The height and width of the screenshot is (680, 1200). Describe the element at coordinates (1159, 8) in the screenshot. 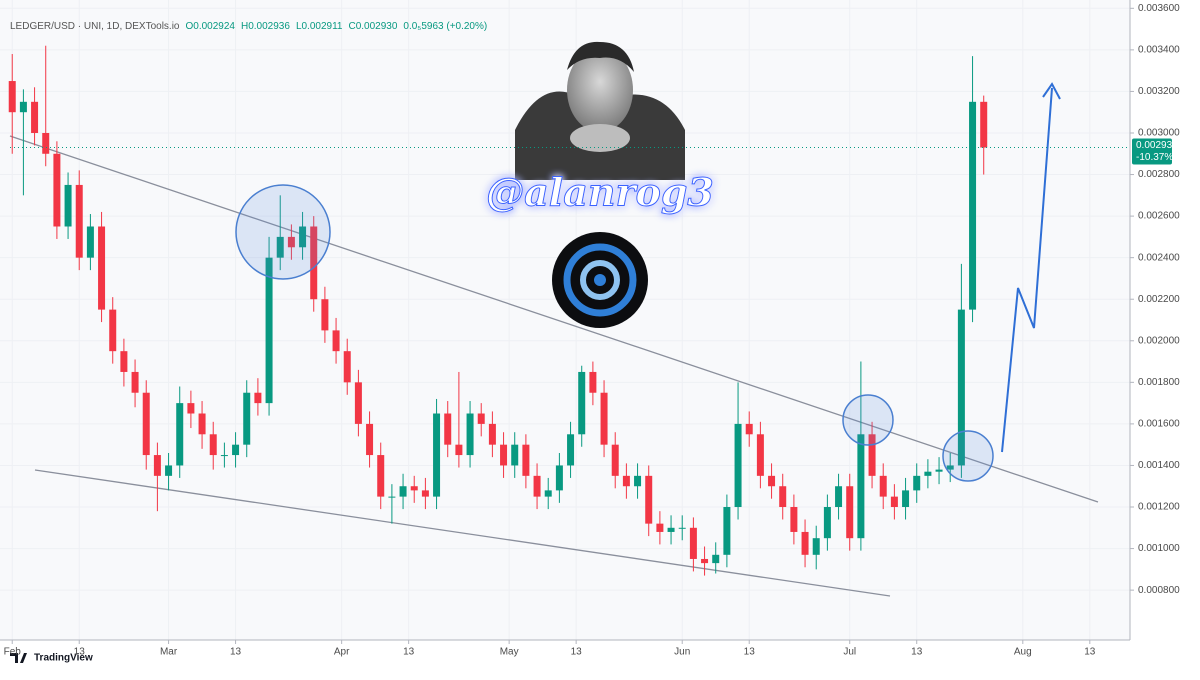

I see `y-tick-label: 0.003600` at that location.